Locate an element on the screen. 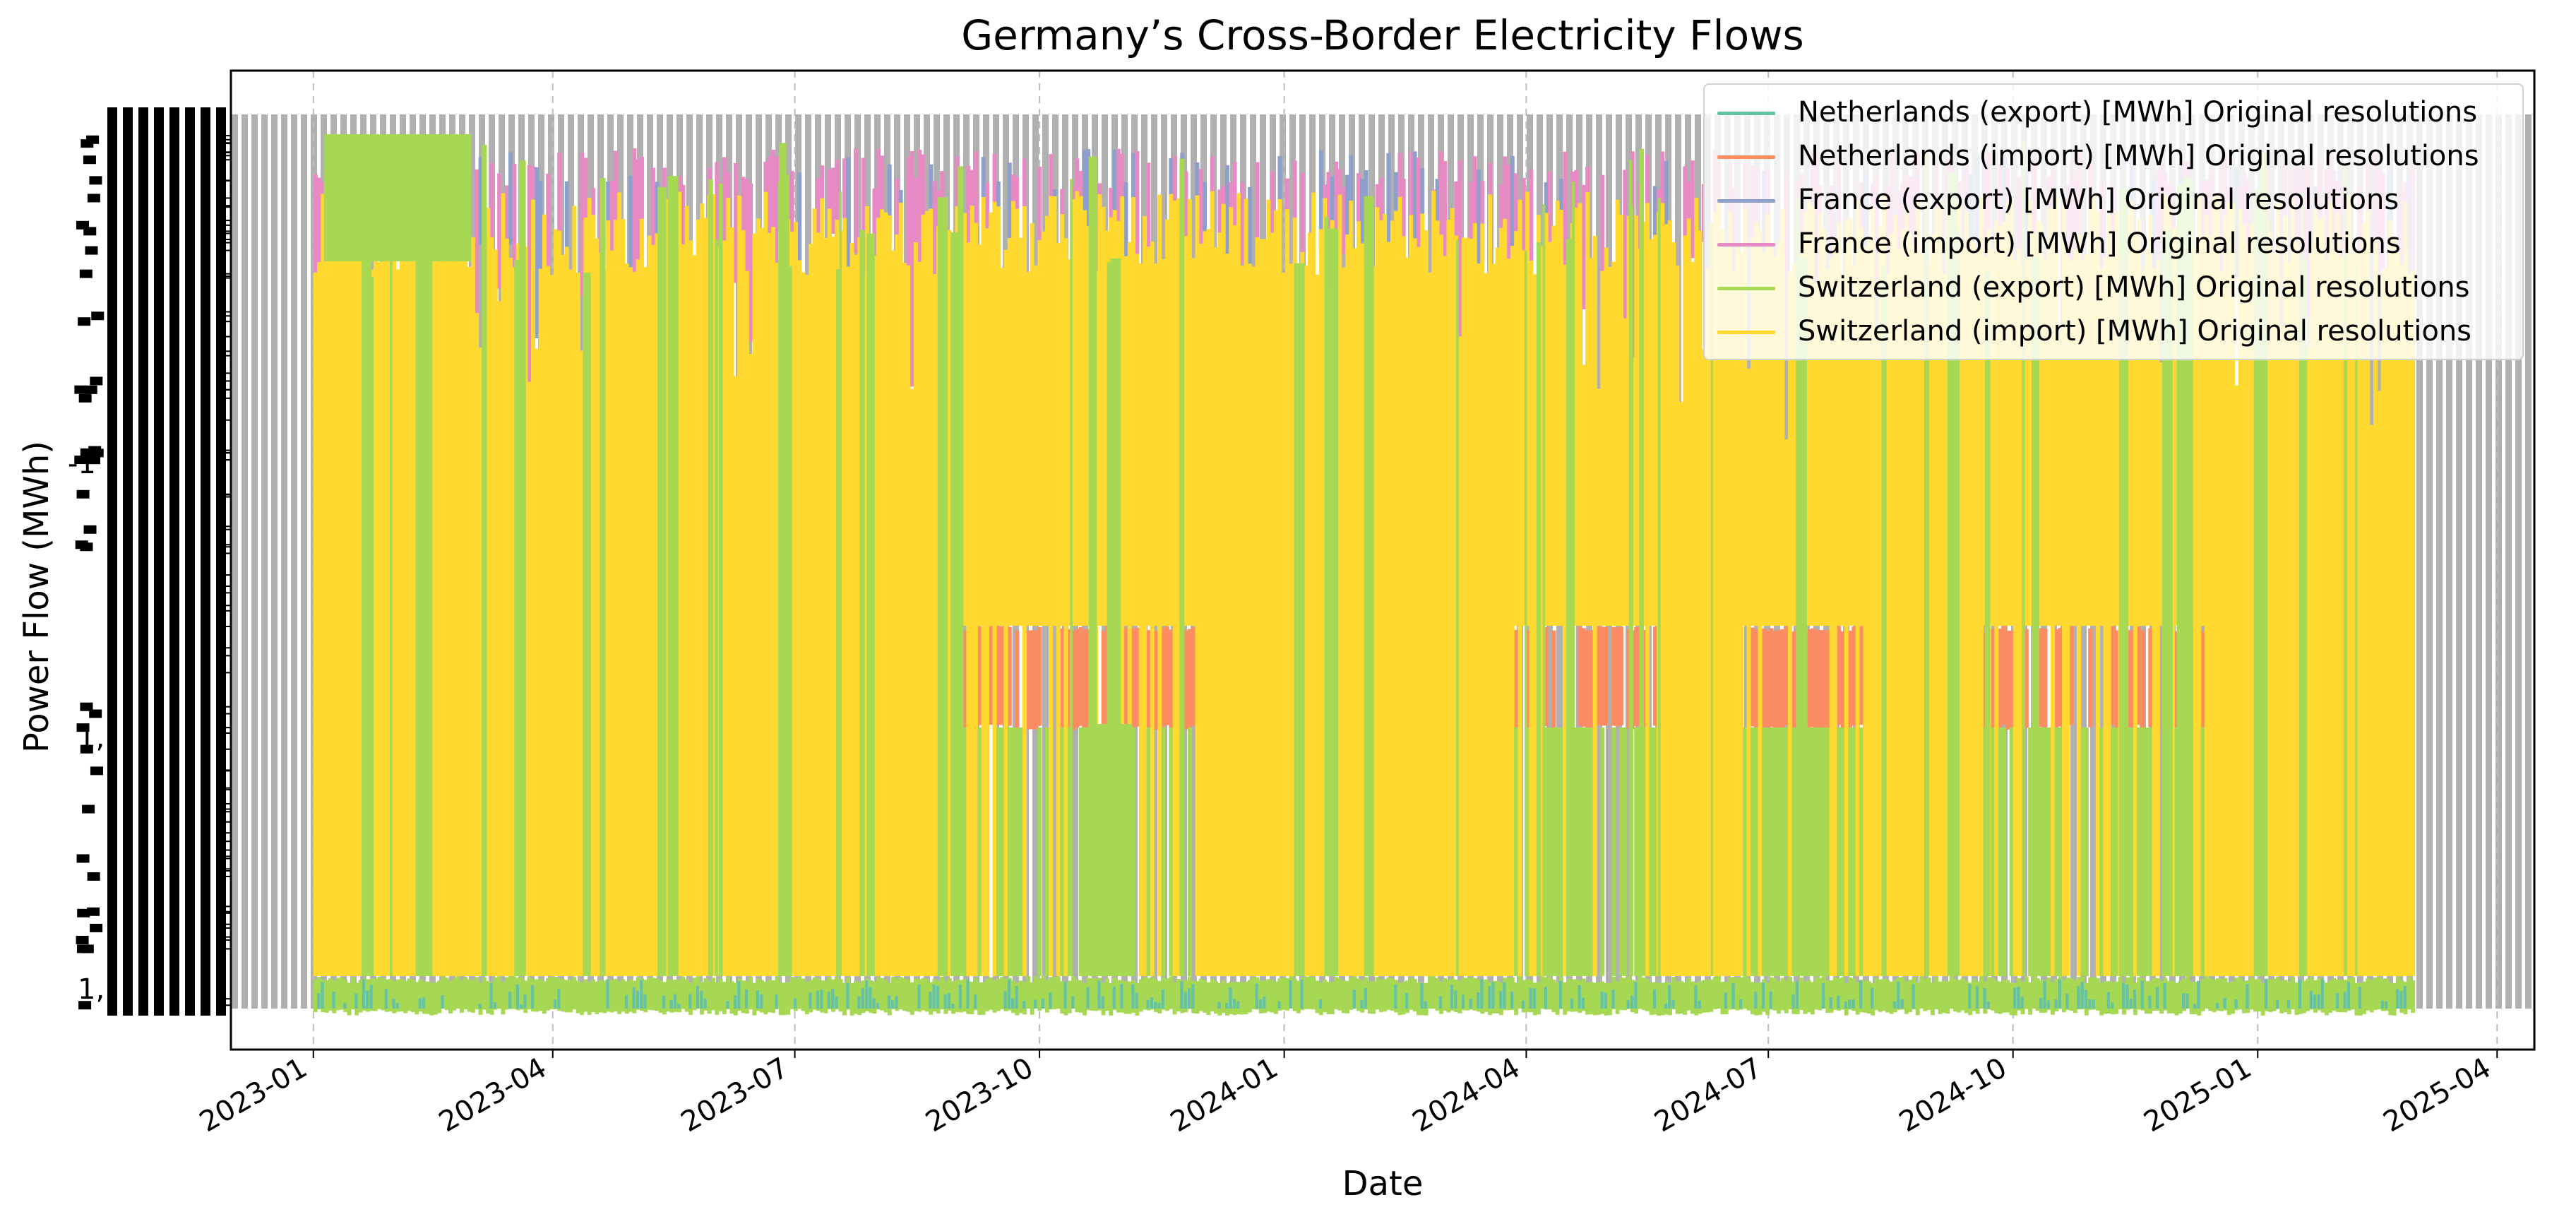 The width and height of the screenshot is (2576, 1224). y-tick-label-overlap is located at coordinates (81, 544).